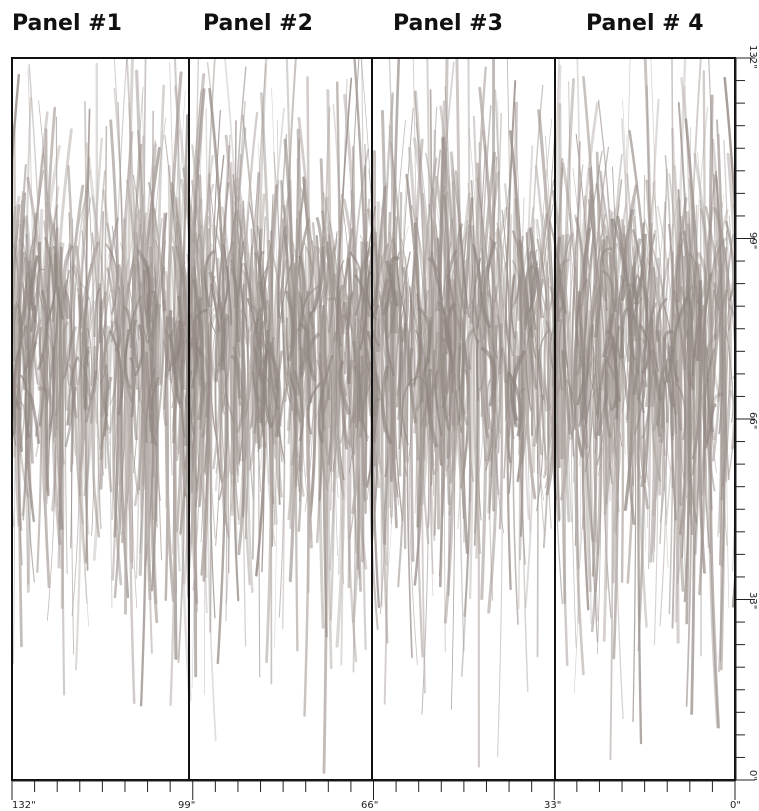 This screenshot has height=811, width=759. Describe the element at coordinates (752, 240) in the screenshot. I see `ruler-label: 99"` at that location.